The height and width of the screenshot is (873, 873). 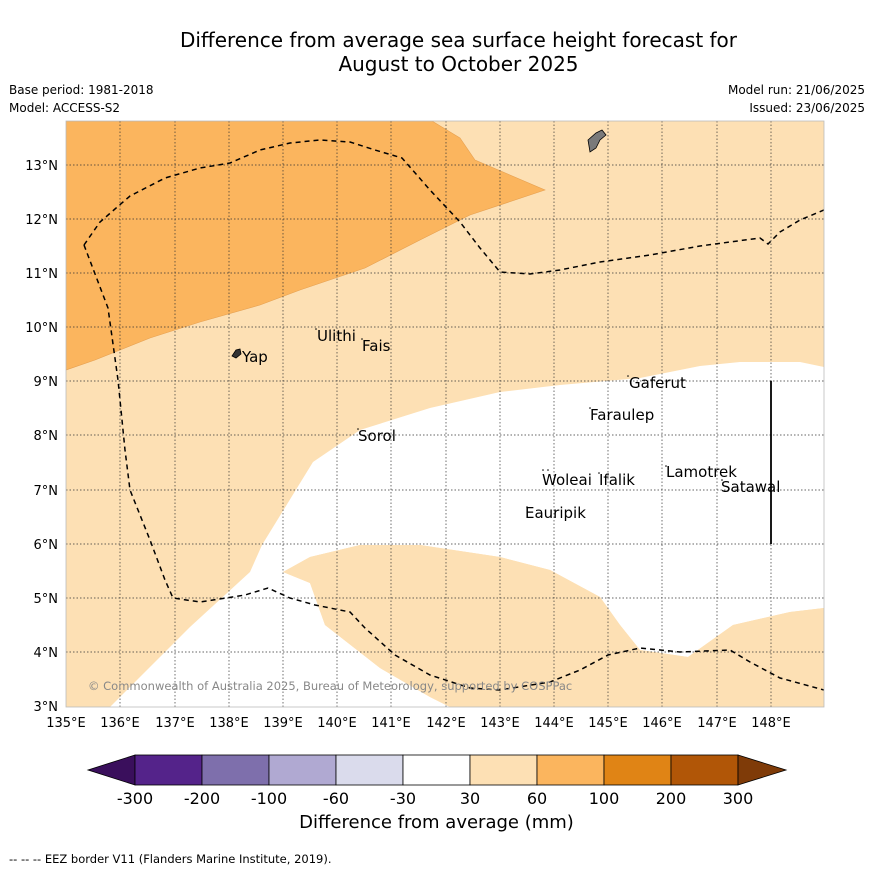 What do you see at coordinates (597, 141) in the screenshot?
I see `land-guam` at bounding box center [597, 141].